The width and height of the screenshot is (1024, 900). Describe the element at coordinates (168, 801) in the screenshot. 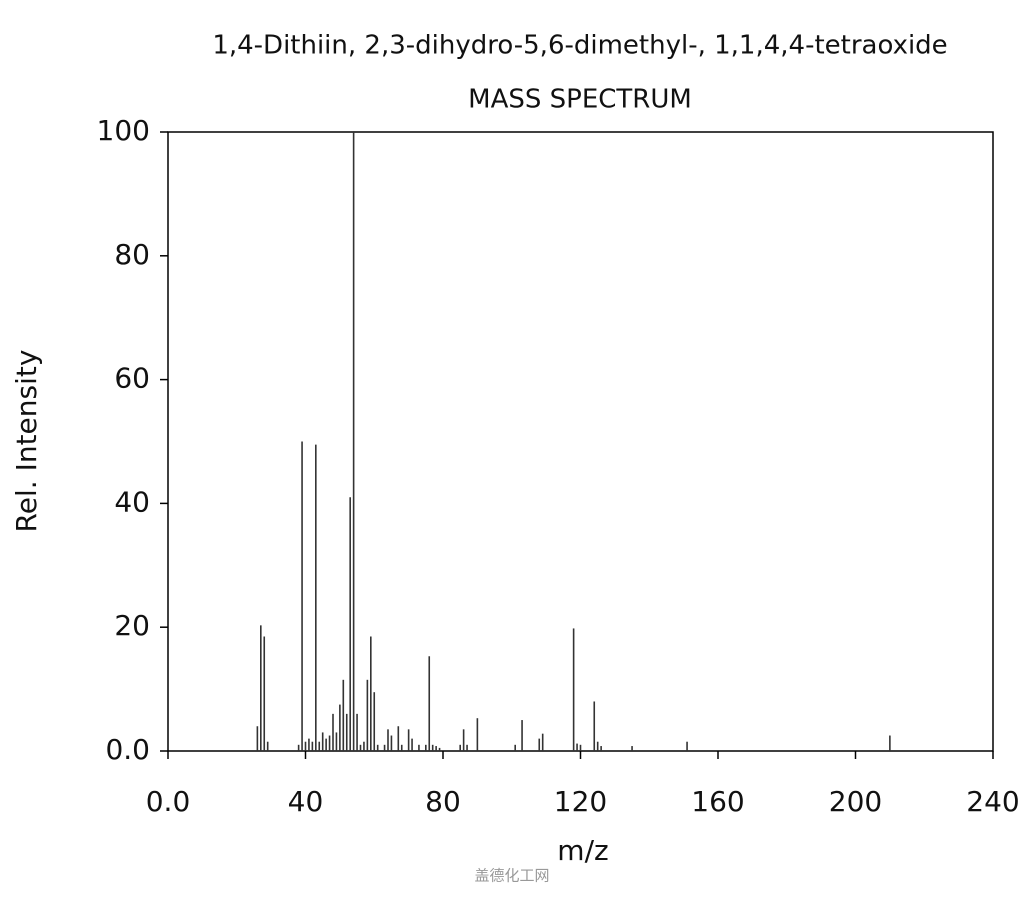

I see `x-tick-label: 0.0` at that location.